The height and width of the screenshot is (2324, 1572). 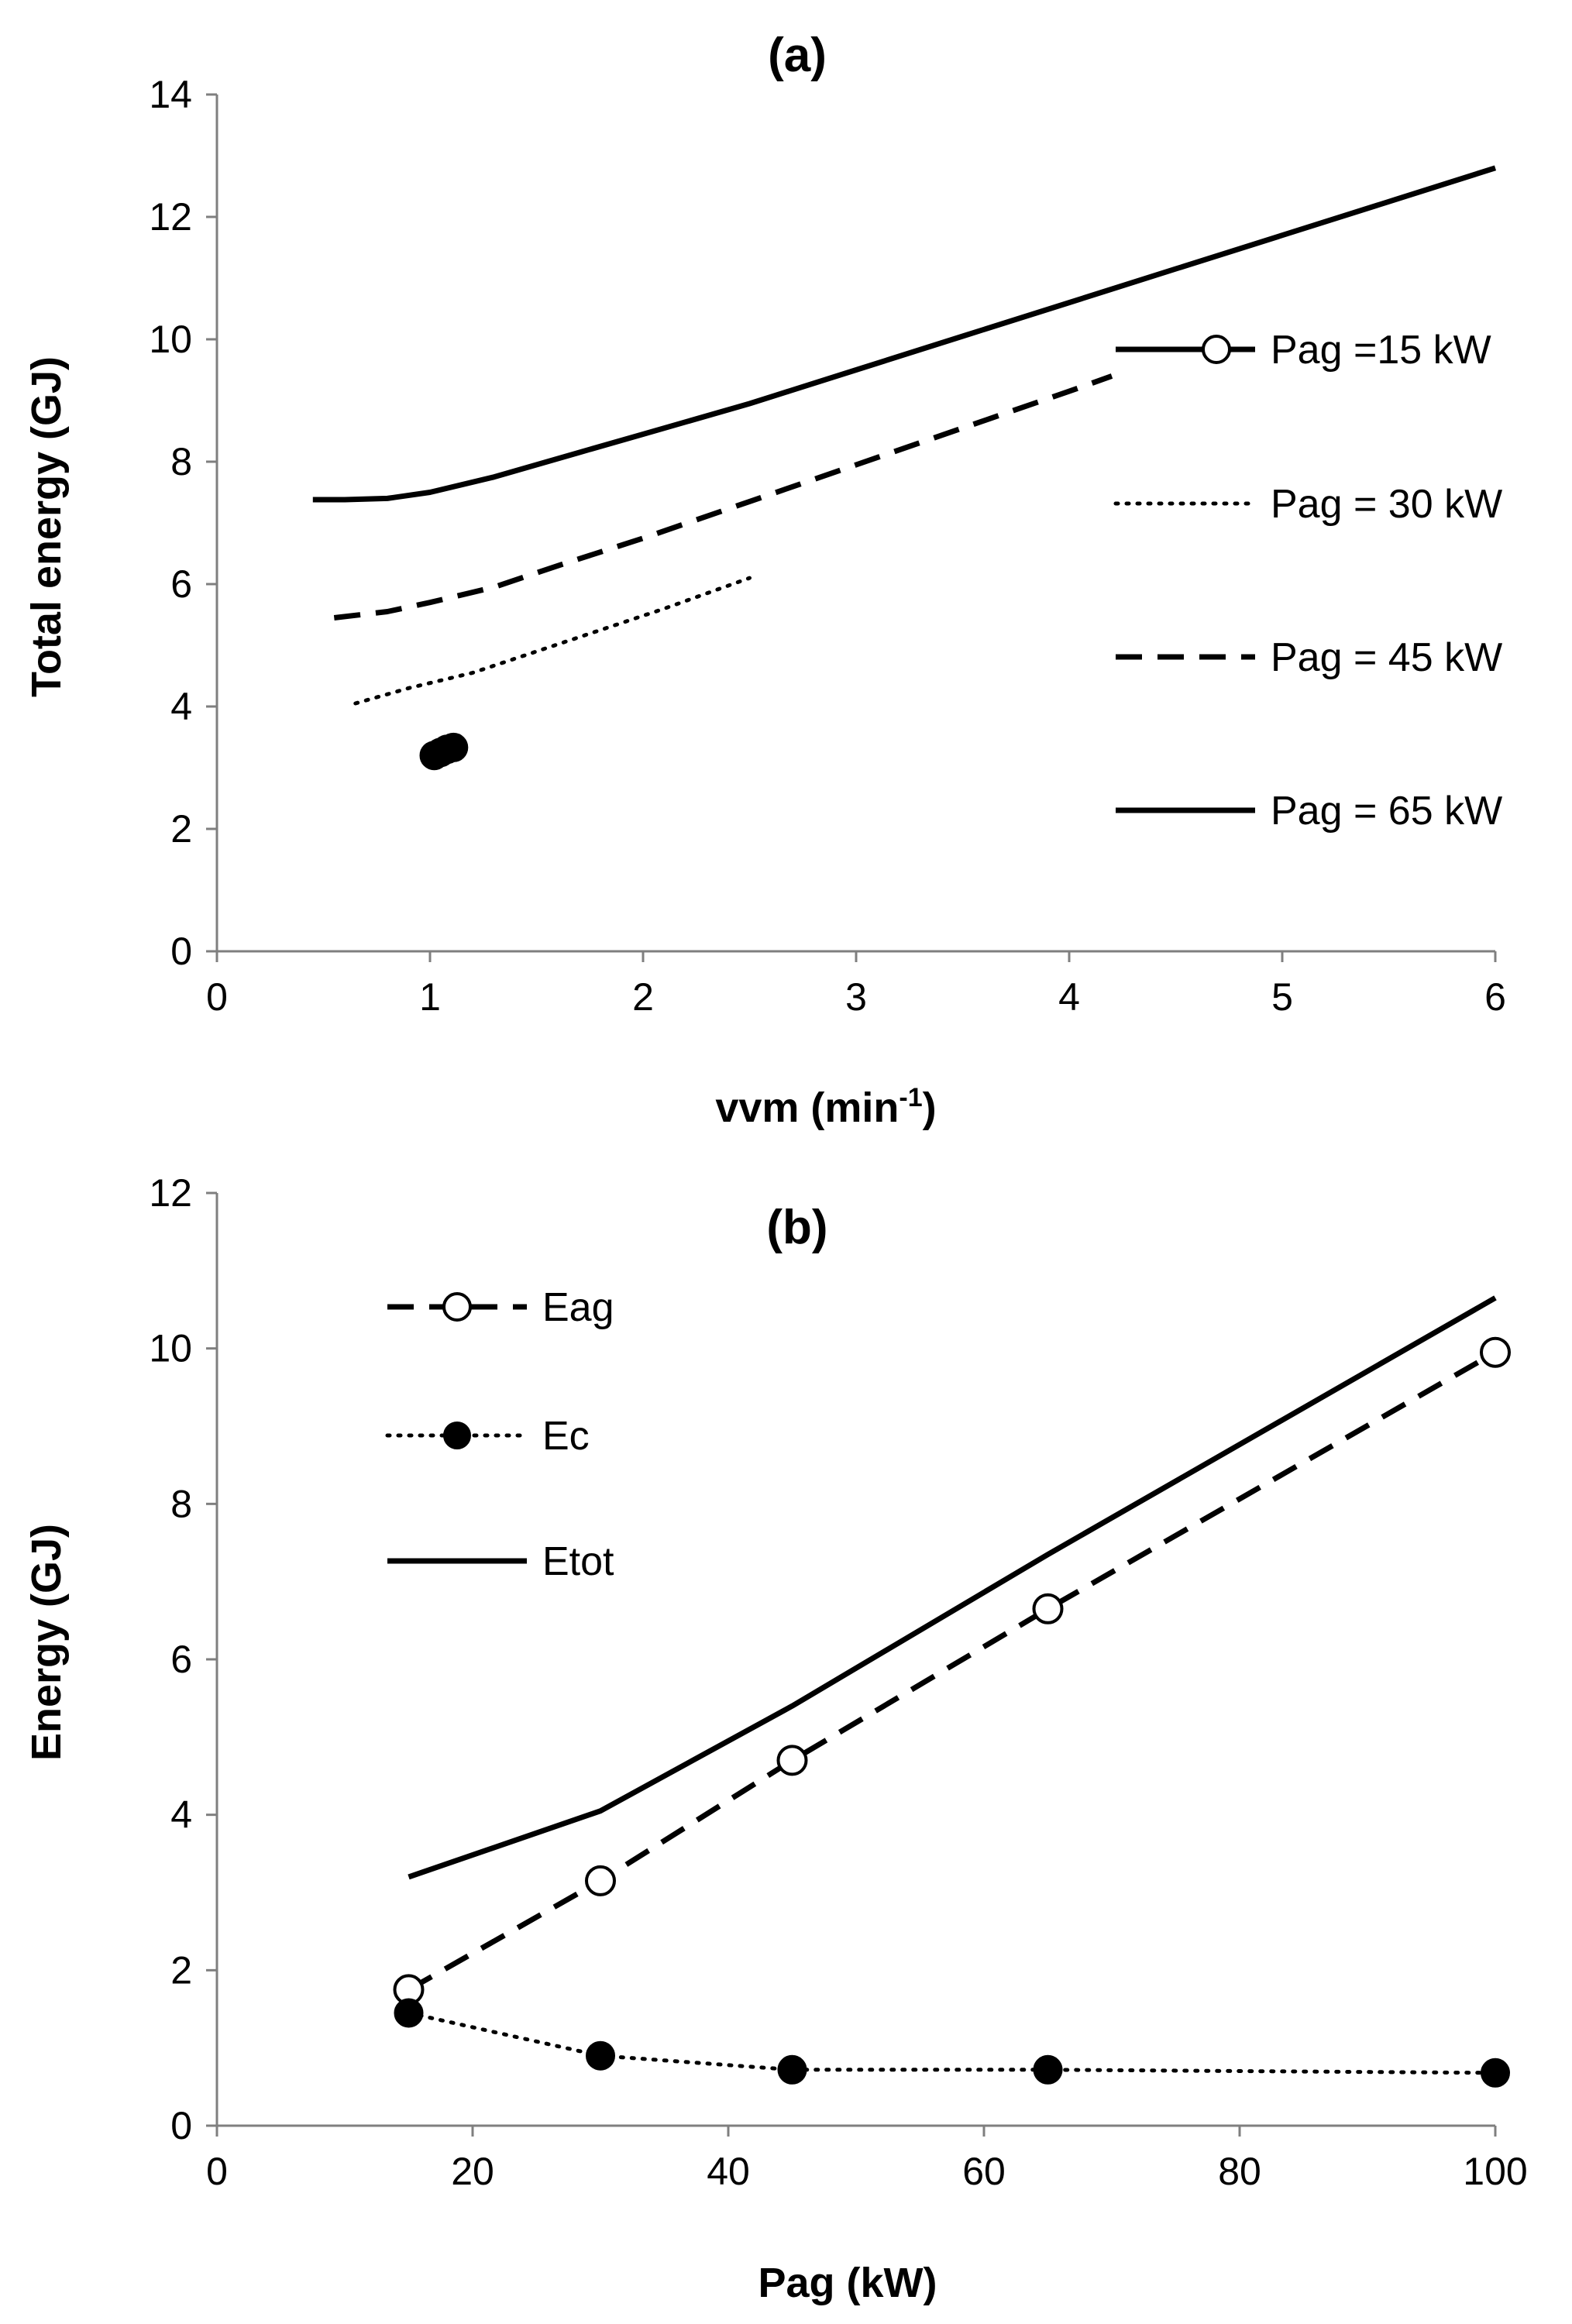 I want to click on x-tick-label: 80, so click(x=1239, y=2171).